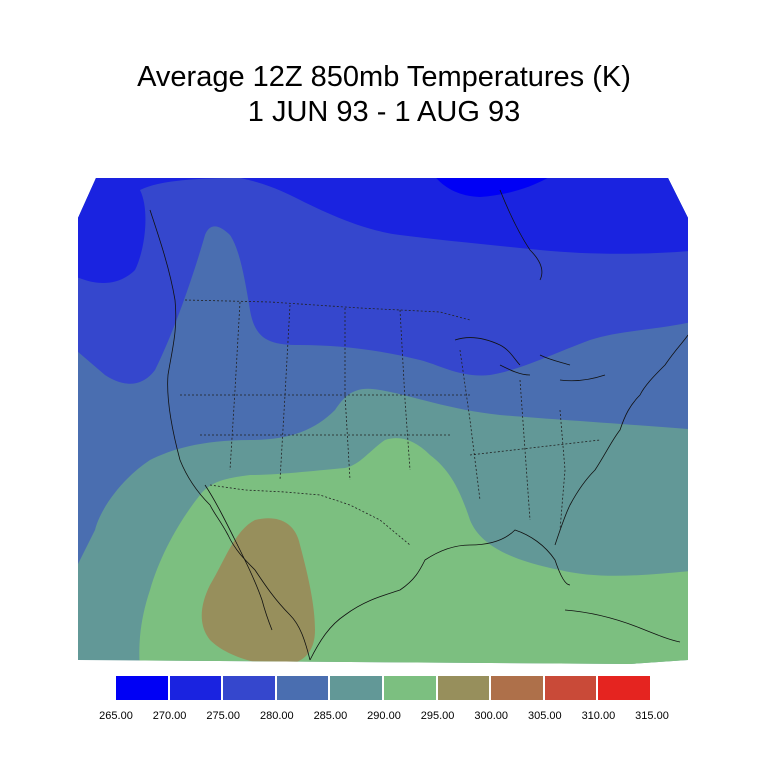  I want to click on map-title-line2: 1 JUN 93 - 1 AUG 93, so click(384, 112).